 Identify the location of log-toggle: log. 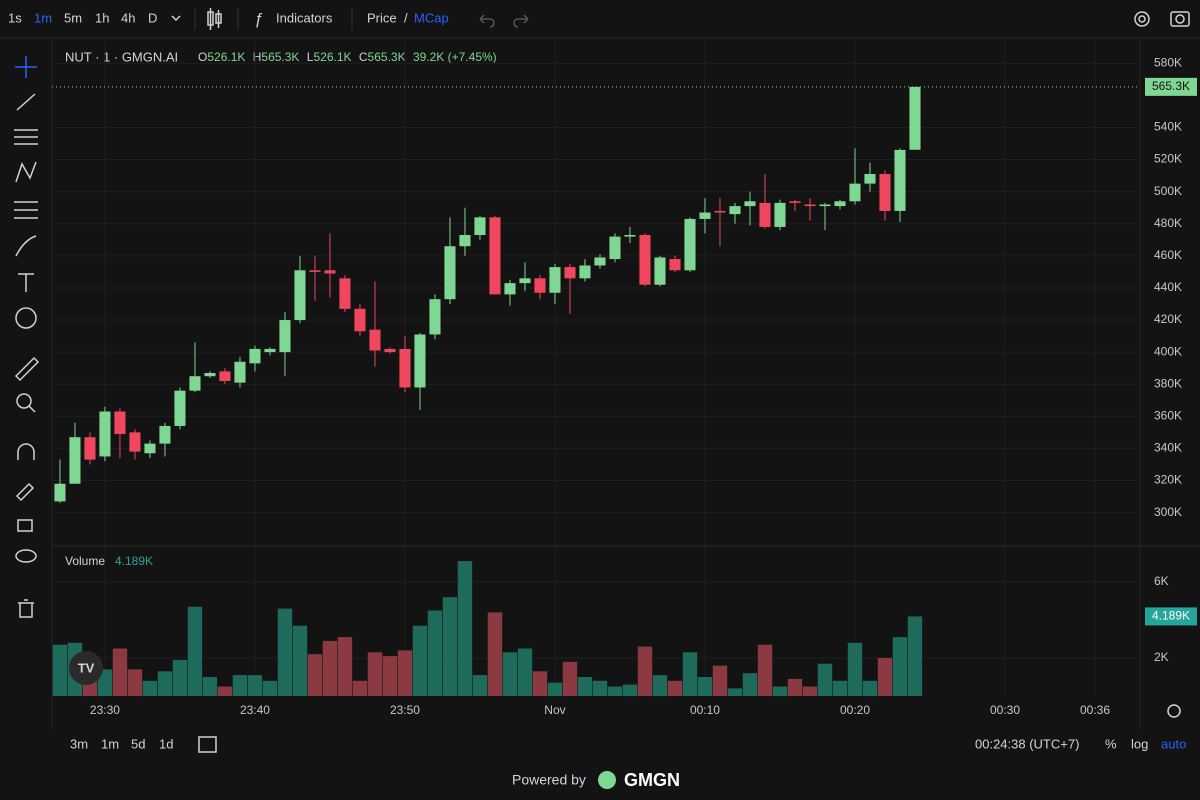
(1139, 743).